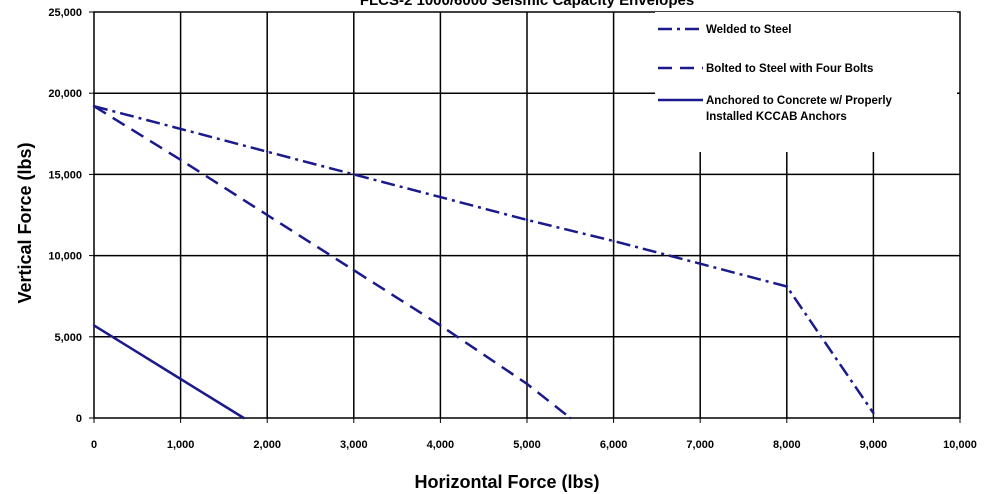 This screenshot has width=1001, height=494. What do you see at coordinates (71, 216) in the screenshot?
I see `y-axis-ticks: 0 5,000 10,000 15,000 20,000 25,000` at bounding box center [71, 216].